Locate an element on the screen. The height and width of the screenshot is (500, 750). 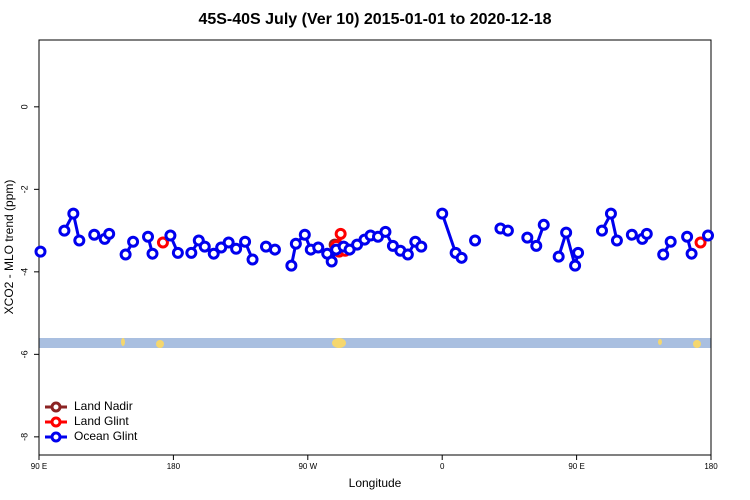
y-axis-label: XCO2 - MLO trend (ppm) is located at coordinates (9, 247).